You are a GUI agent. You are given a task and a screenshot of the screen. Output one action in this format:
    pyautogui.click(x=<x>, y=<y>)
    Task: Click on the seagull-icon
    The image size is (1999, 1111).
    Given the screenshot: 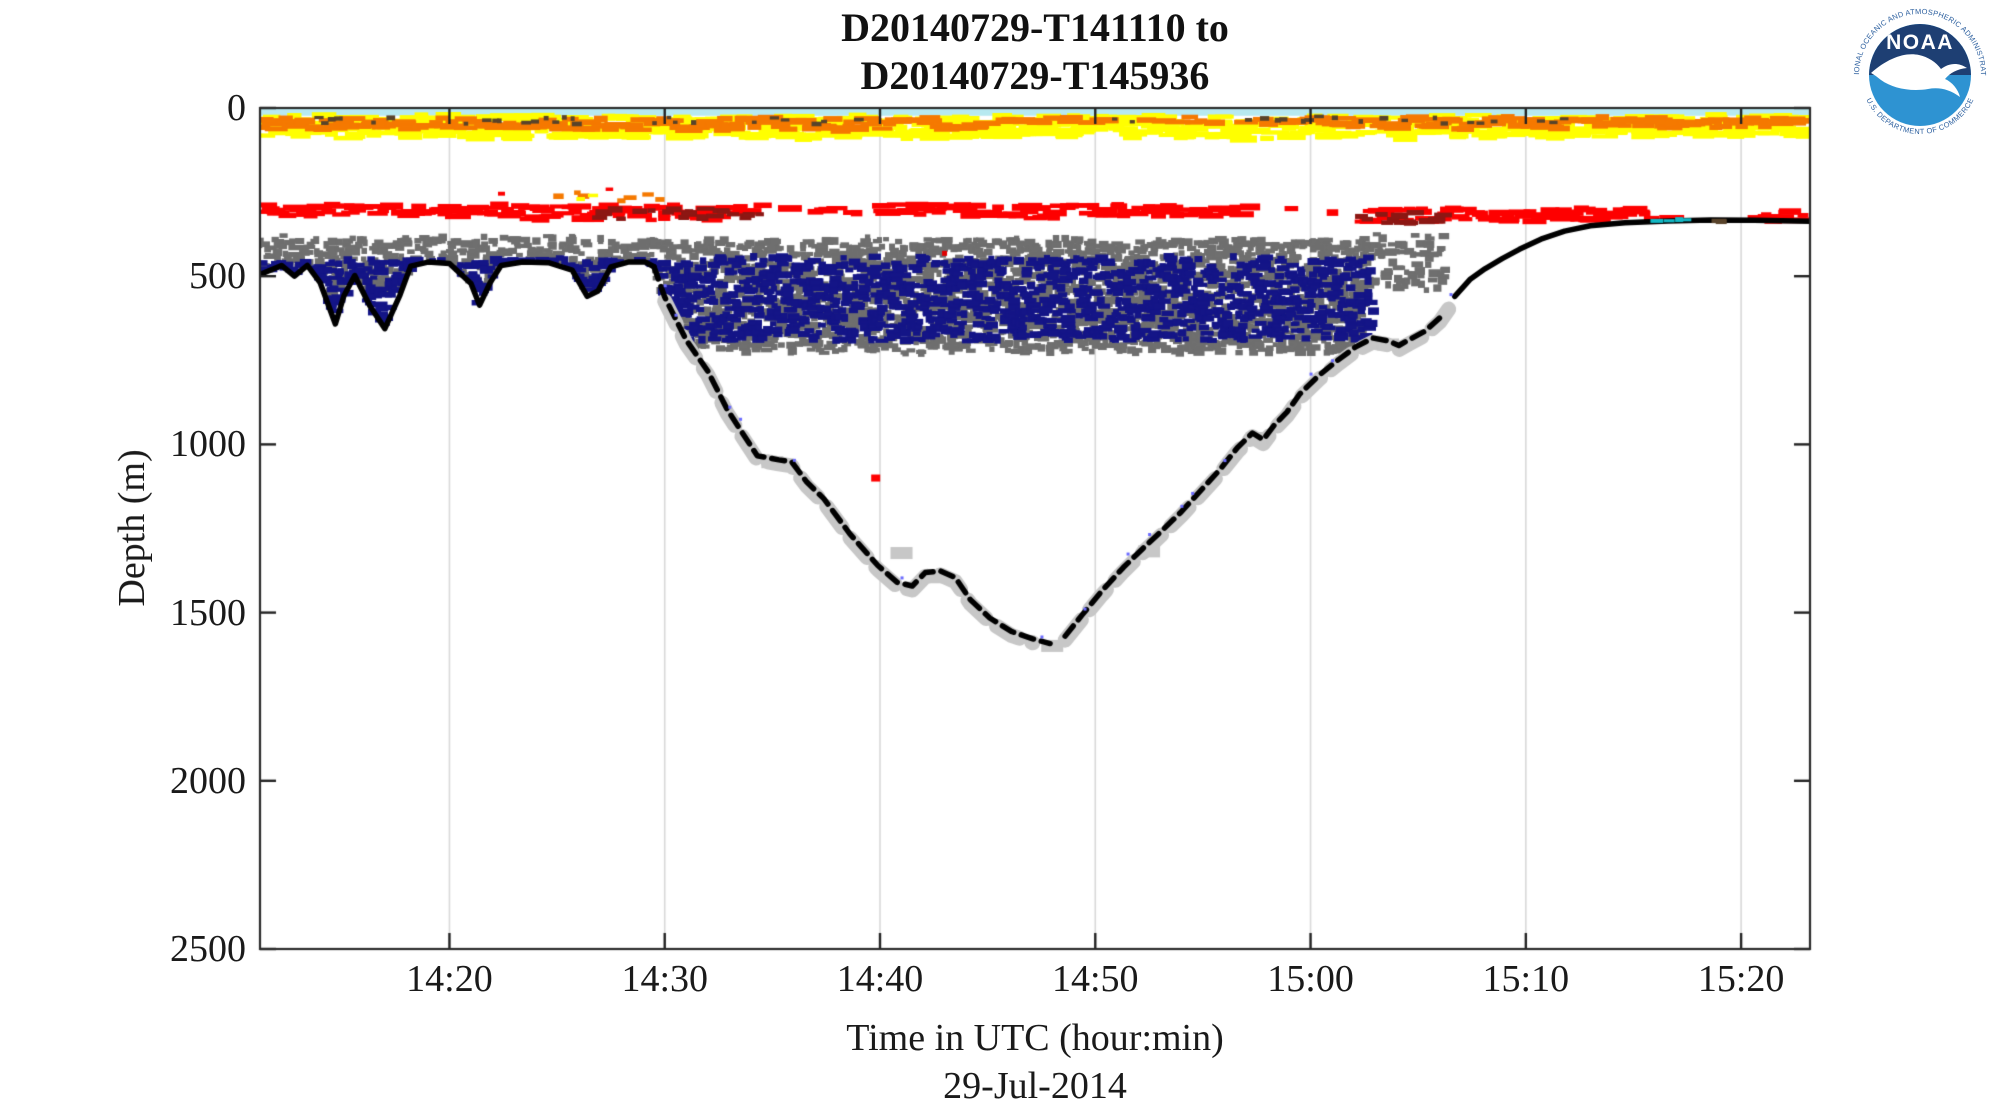 What is the action you would take?
    pyautogui.click(x=1919, y=75)
    